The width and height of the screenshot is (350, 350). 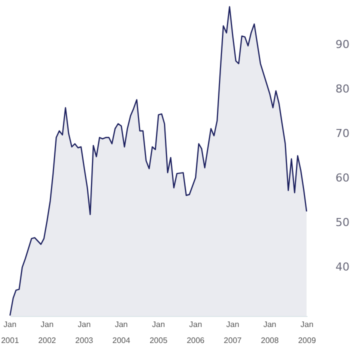 I want to click on x-tick-label: Jan 2006, so click(x=196, y=332).